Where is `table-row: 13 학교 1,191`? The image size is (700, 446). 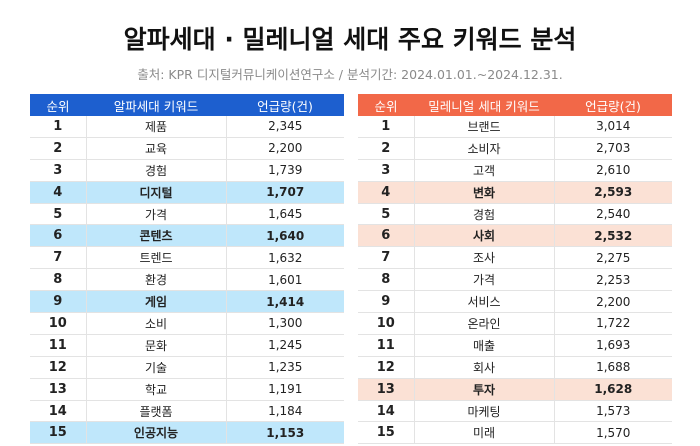
table-row: 13 학교 1,191 is located at coordinates (187, 389).